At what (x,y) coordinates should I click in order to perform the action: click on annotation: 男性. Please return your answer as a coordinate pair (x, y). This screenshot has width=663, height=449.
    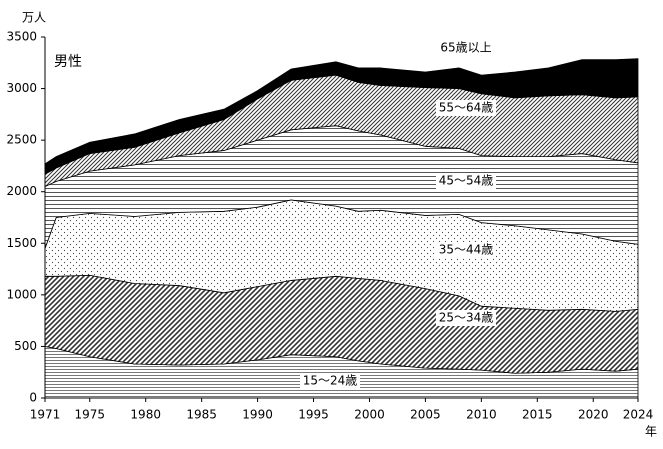
    Looking at the image, I should click on (68, 62).